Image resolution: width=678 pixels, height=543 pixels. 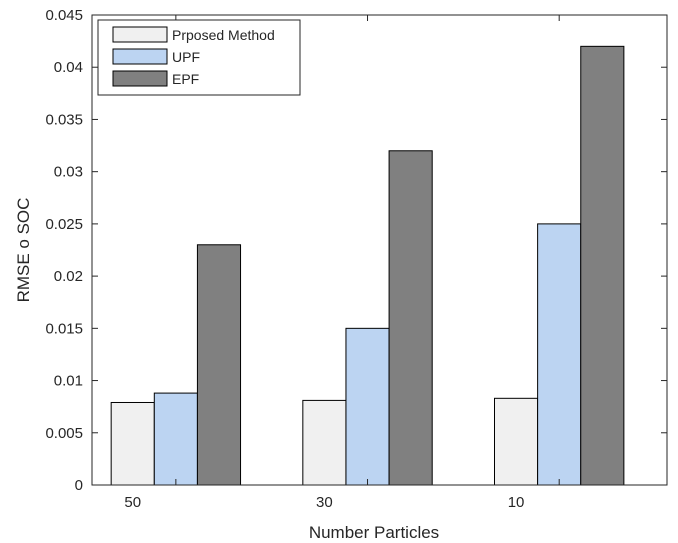 What do you see at coordinates (23, 250) in the screenshot?
I see `y-axis-label: RMSE o SOC` at bounding box center [23, 250].